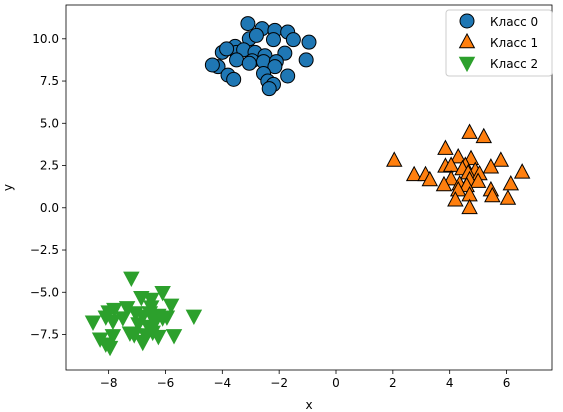 The image size is (563, 412). I want to click on y-tick-label: −7.5, so click(44, 335).